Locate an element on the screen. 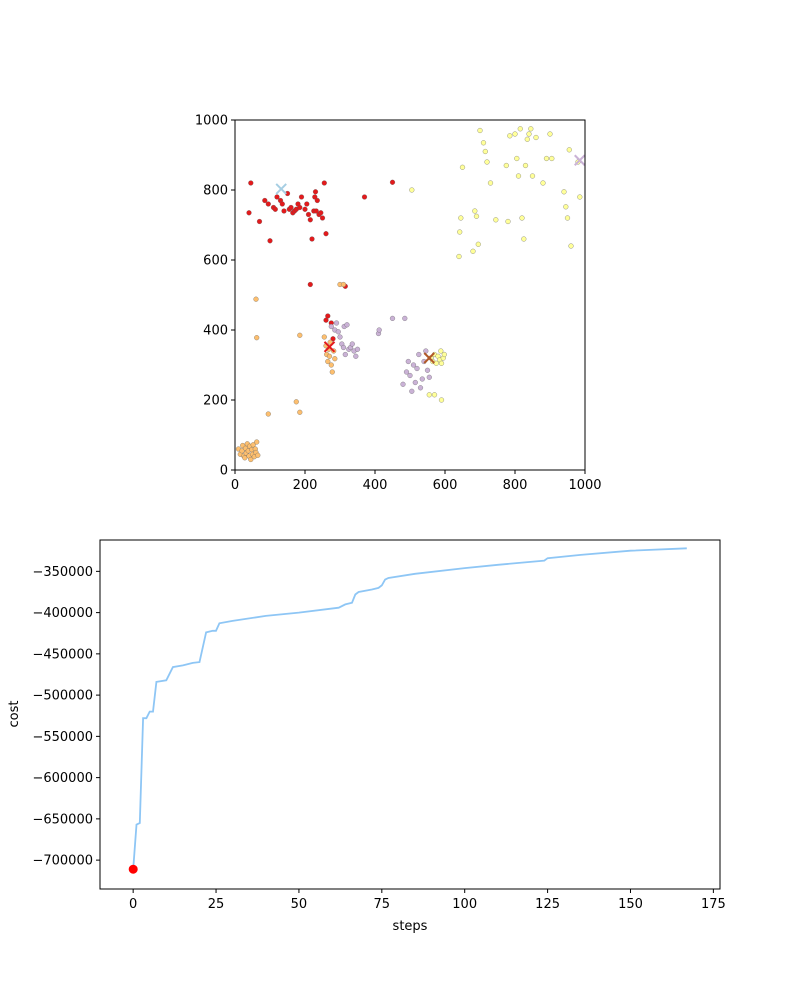 Image resolution: width=800 pixels, height=1004 pixels. line-x-tick-label: 150 is located at coordinates (630, 904).